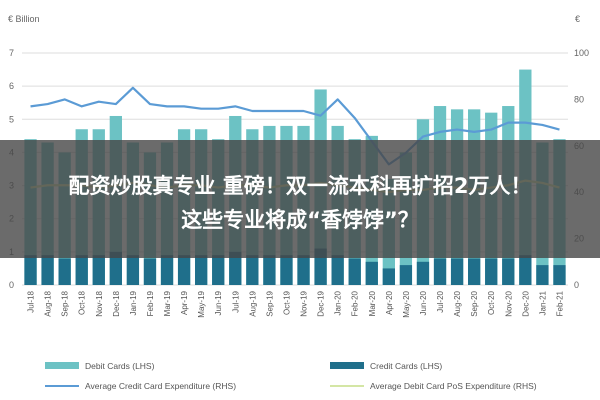  Describe the element at coordinates (577, 19) in the screenshot. I see `right-axis-title: €` at that location.